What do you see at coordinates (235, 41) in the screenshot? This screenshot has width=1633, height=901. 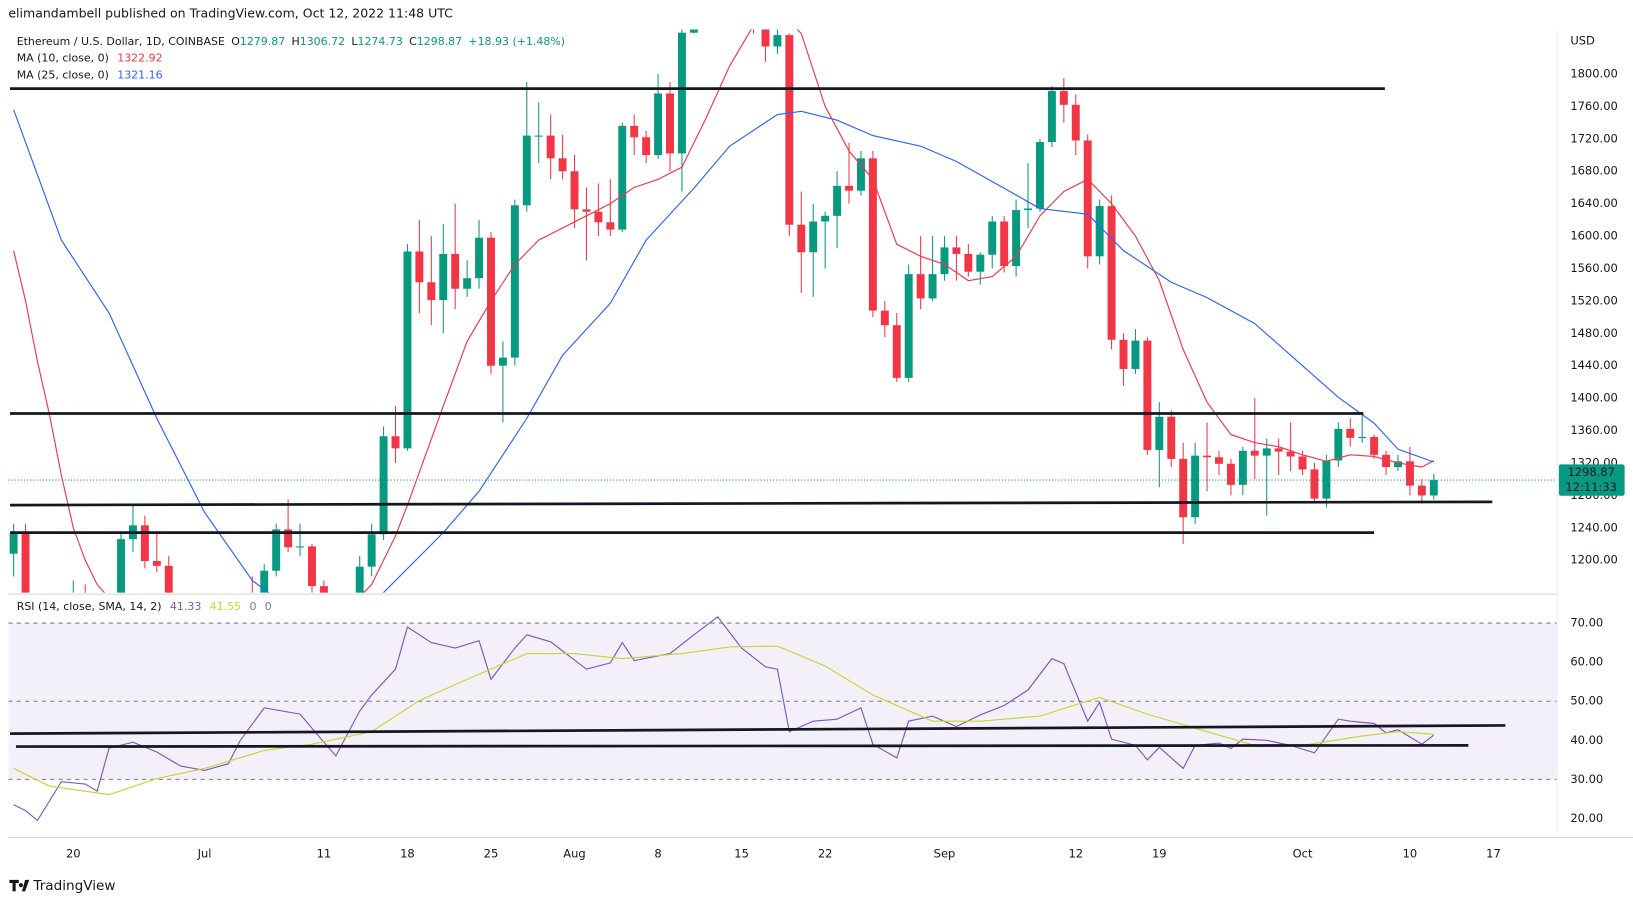 I see `ohlc-label: O` at bounding box center [235, 41].